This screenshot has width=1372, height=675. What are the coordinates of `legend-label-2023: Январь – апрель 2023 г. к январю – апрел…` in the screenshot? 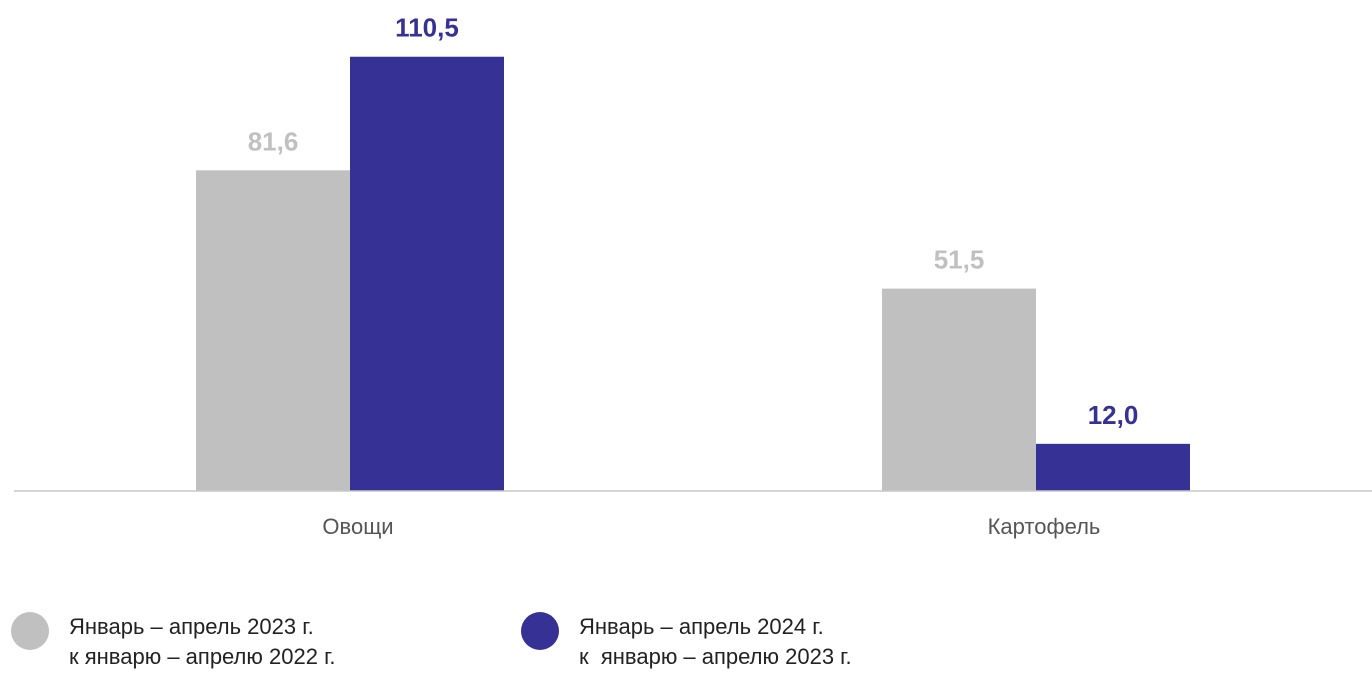 It's located at (202, 642).